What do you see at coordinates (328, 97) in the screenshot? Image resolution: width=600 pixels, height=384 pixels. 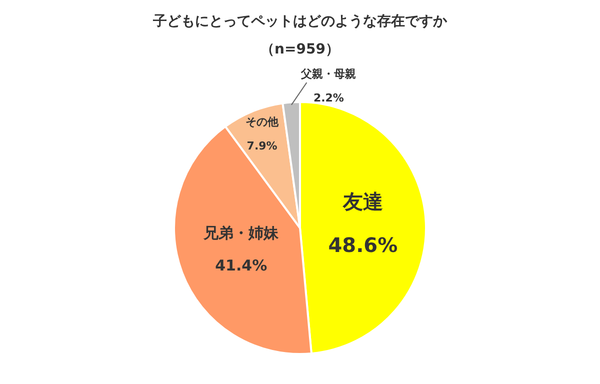 I see `data-label: 2.2%` at bounding box center [328, 97].